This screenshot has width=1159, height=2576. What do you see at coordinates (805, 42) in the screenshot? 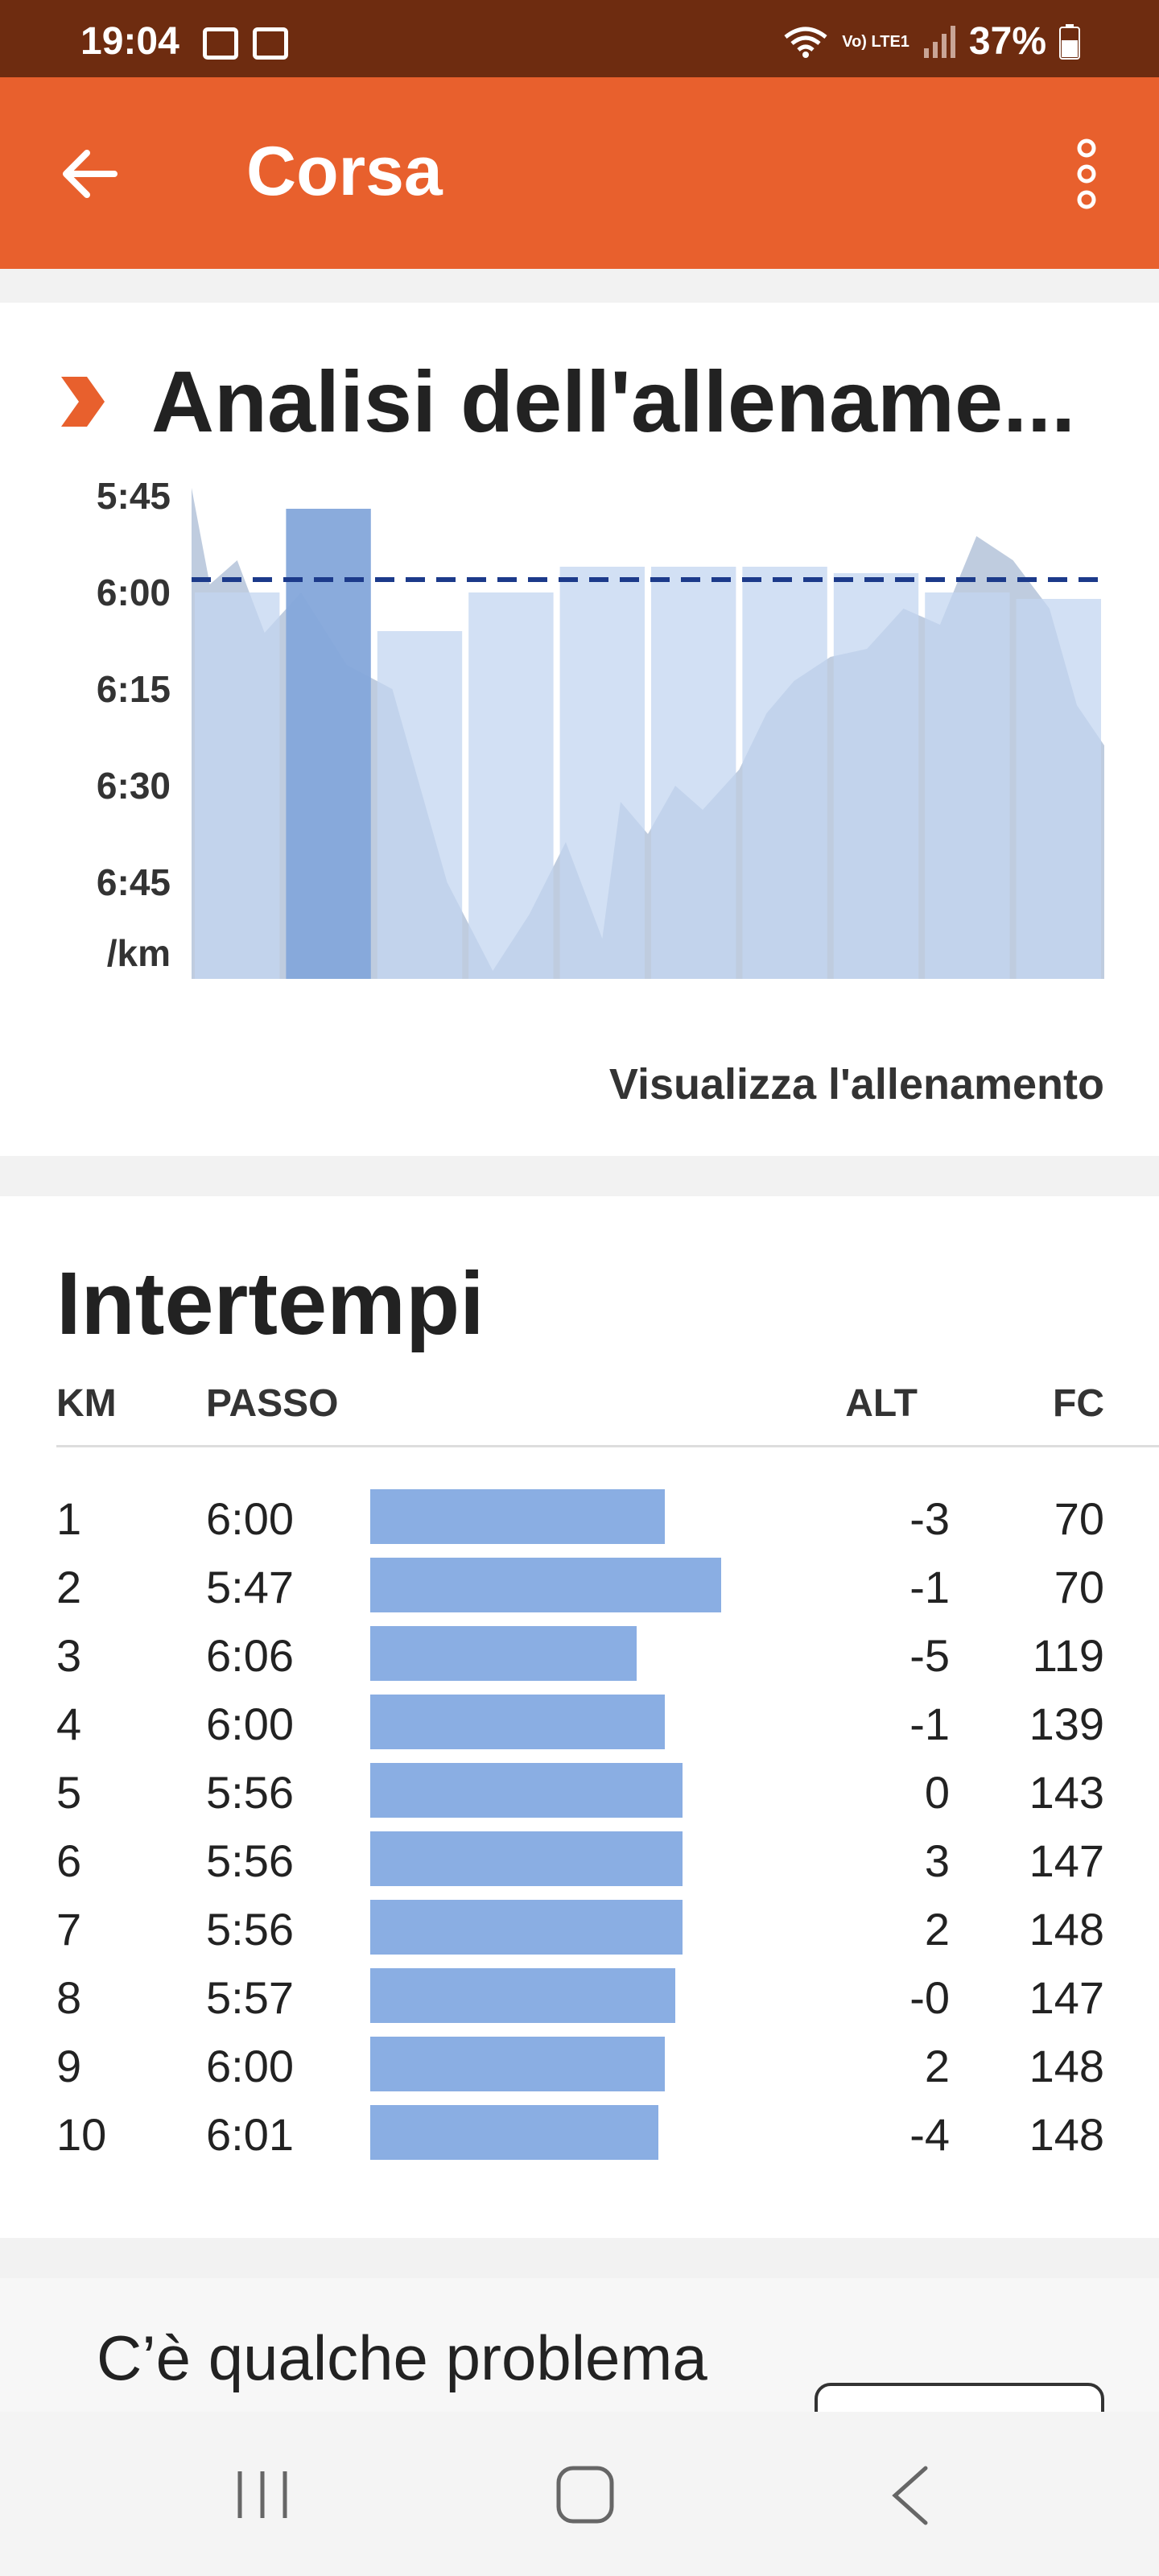
I see `wifi-icon` at bounding box center [805, 42].